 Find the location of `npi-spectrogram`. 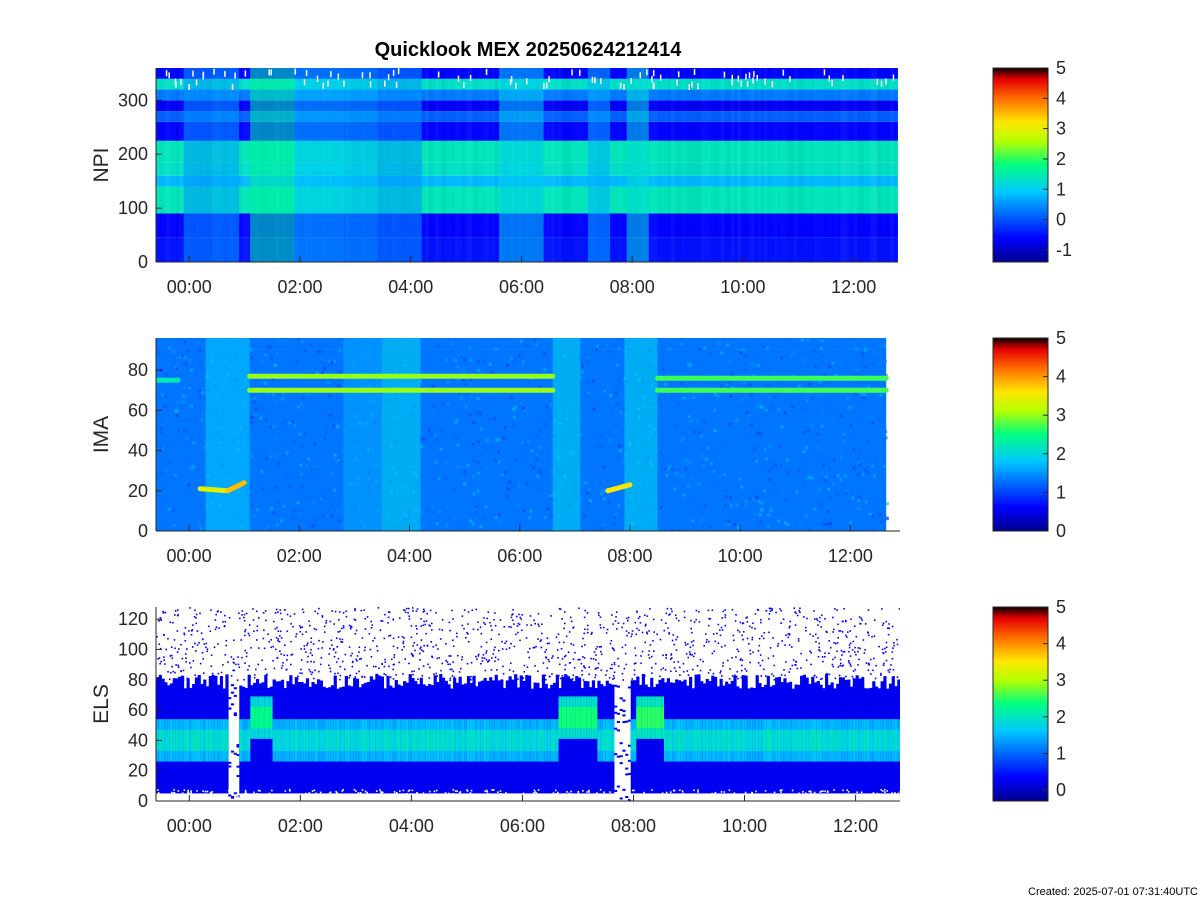

npi-spectrogram is located at coordinates (527, 165).